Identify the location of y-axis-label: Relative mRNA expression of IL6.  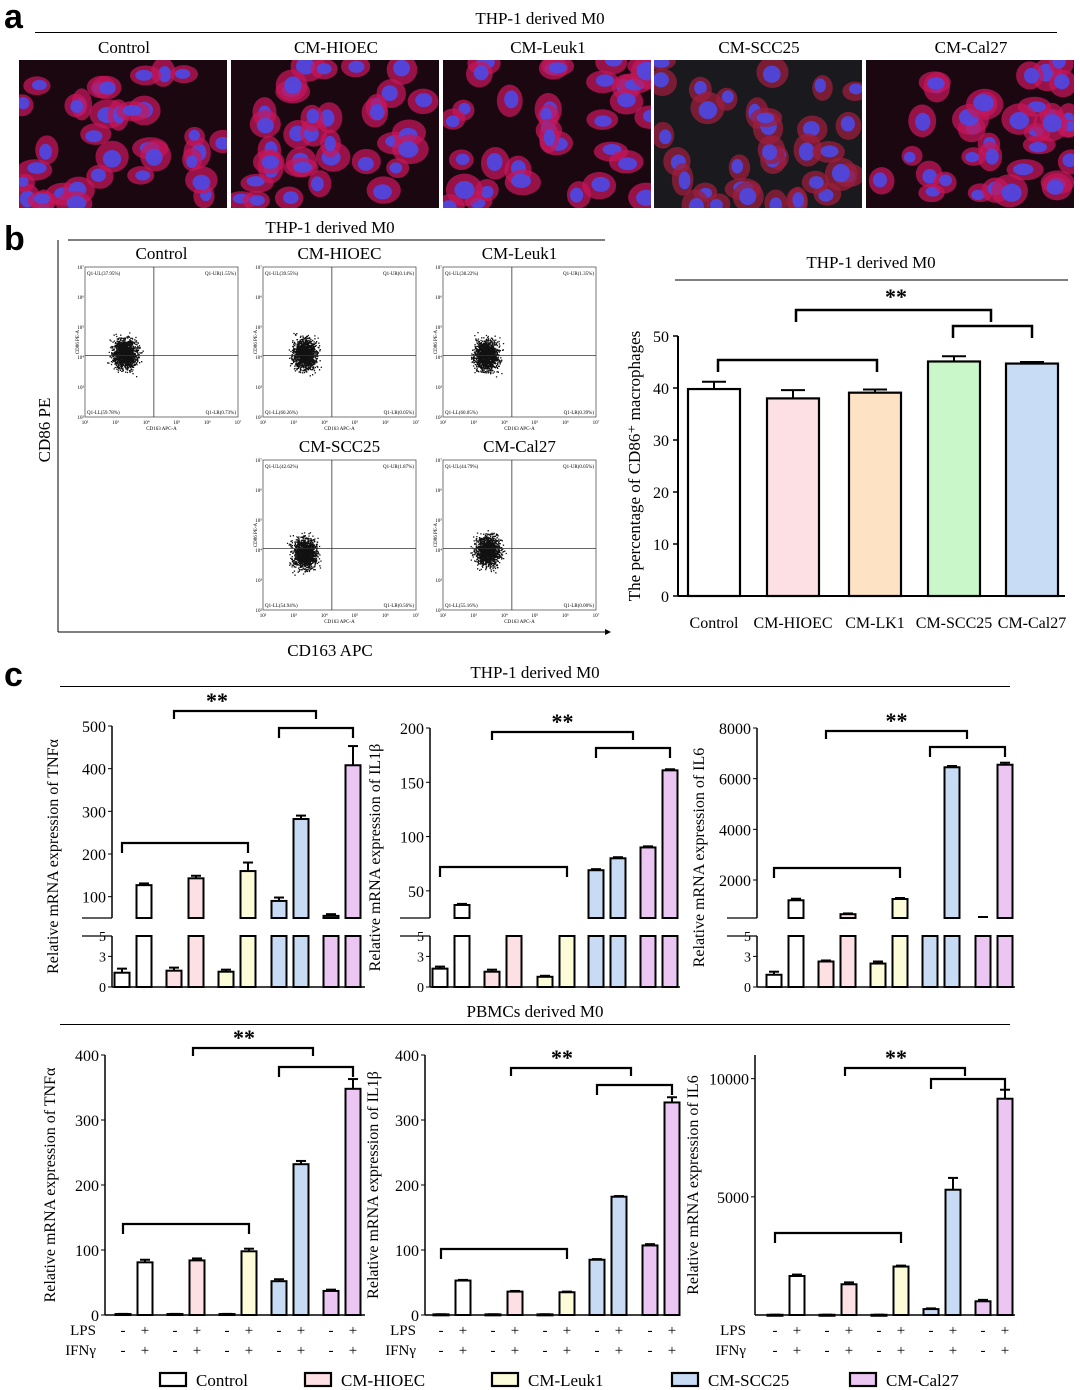
(699, 858).